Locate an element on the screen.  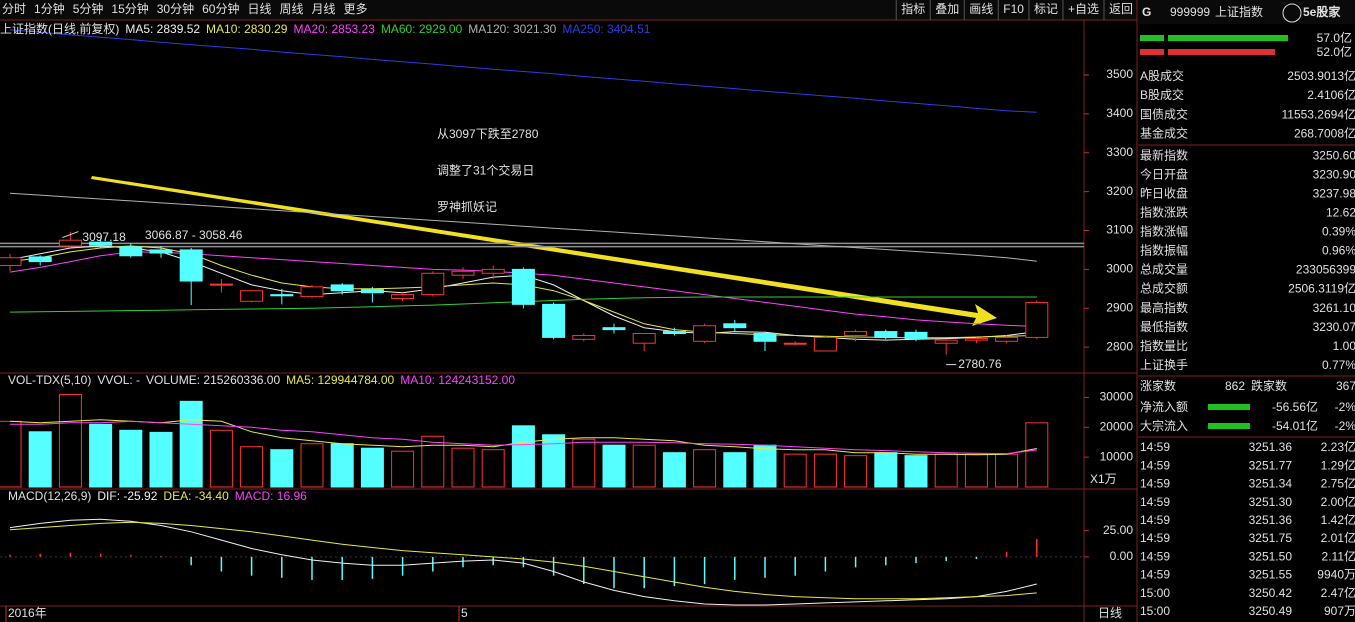
quote-label: 总成交量 is located at coordinates (1164, 269).